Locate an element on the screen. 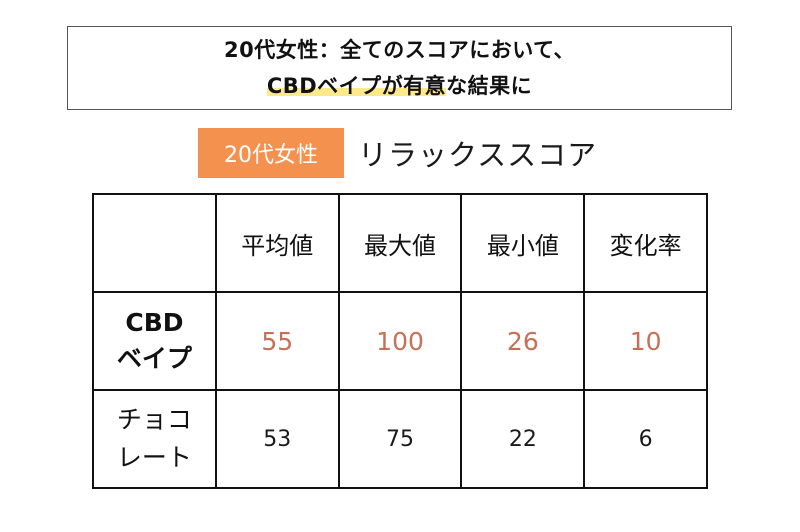  cell-cbd-change-rate: 10 is located at coordinates (645, 341).